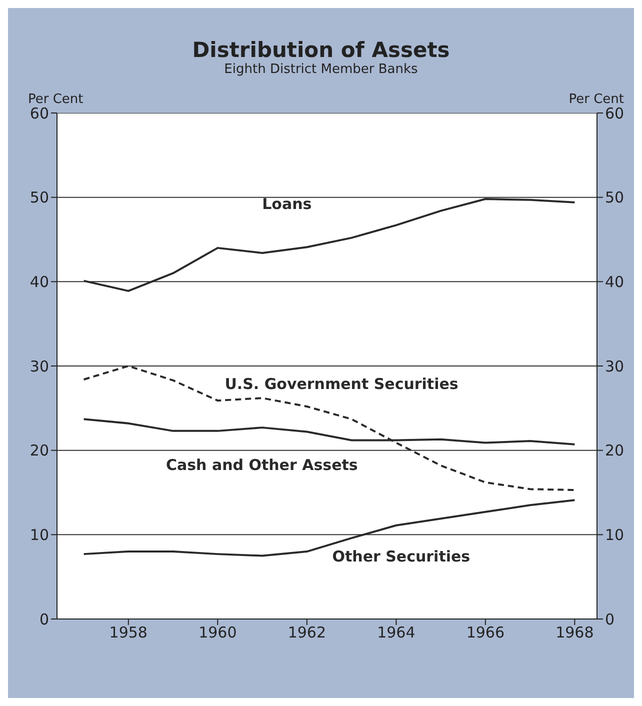 Image resolution: width=642 pixels, height=706 pixels. What do you see at coordinates (39, 366) in the screenshot?
I see `y-tick-label: 30` at bounding box center [39, 366].